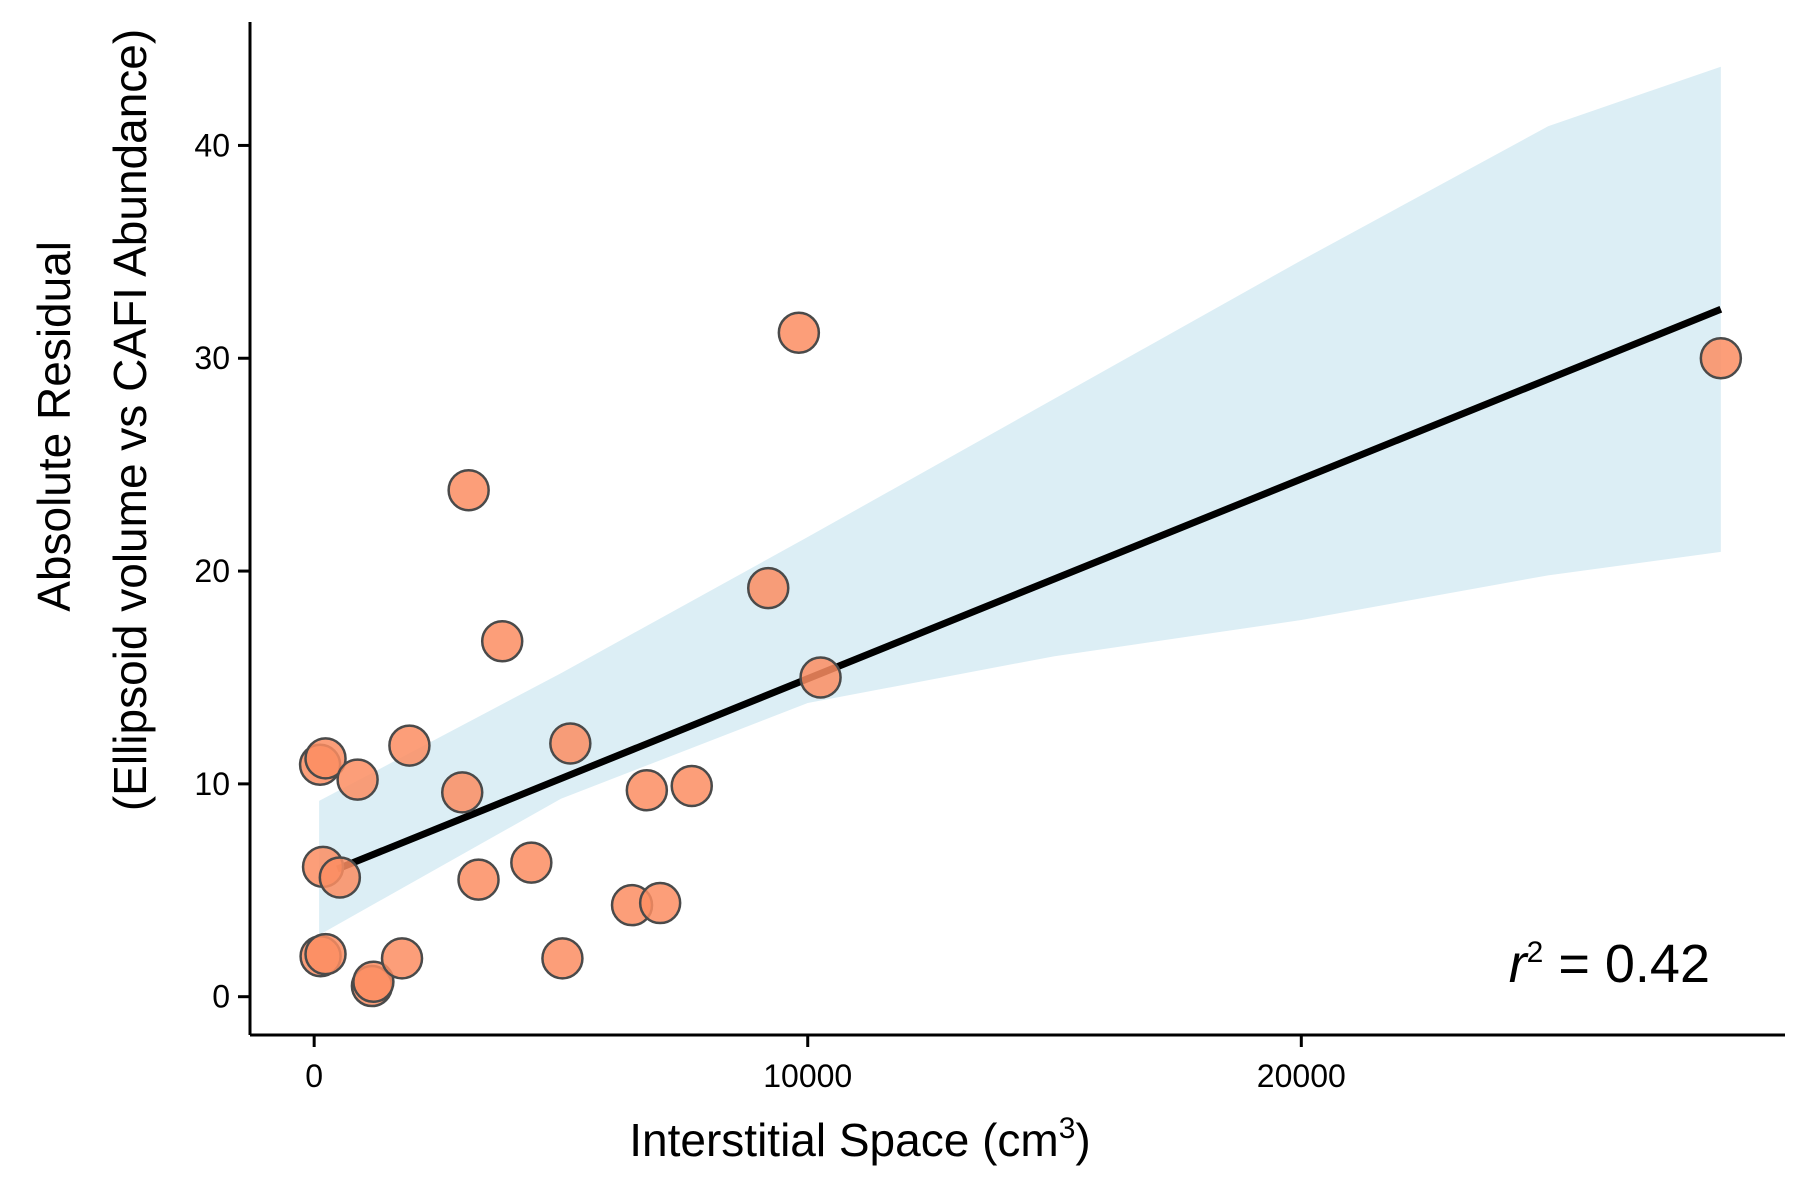 This screenshot has height=1200, width=1800. What do you see at coordinates (54, 426) in the screenshot?
I see `y-axis-title-line1: Absolute Residual` at bounding box center [54, 426].